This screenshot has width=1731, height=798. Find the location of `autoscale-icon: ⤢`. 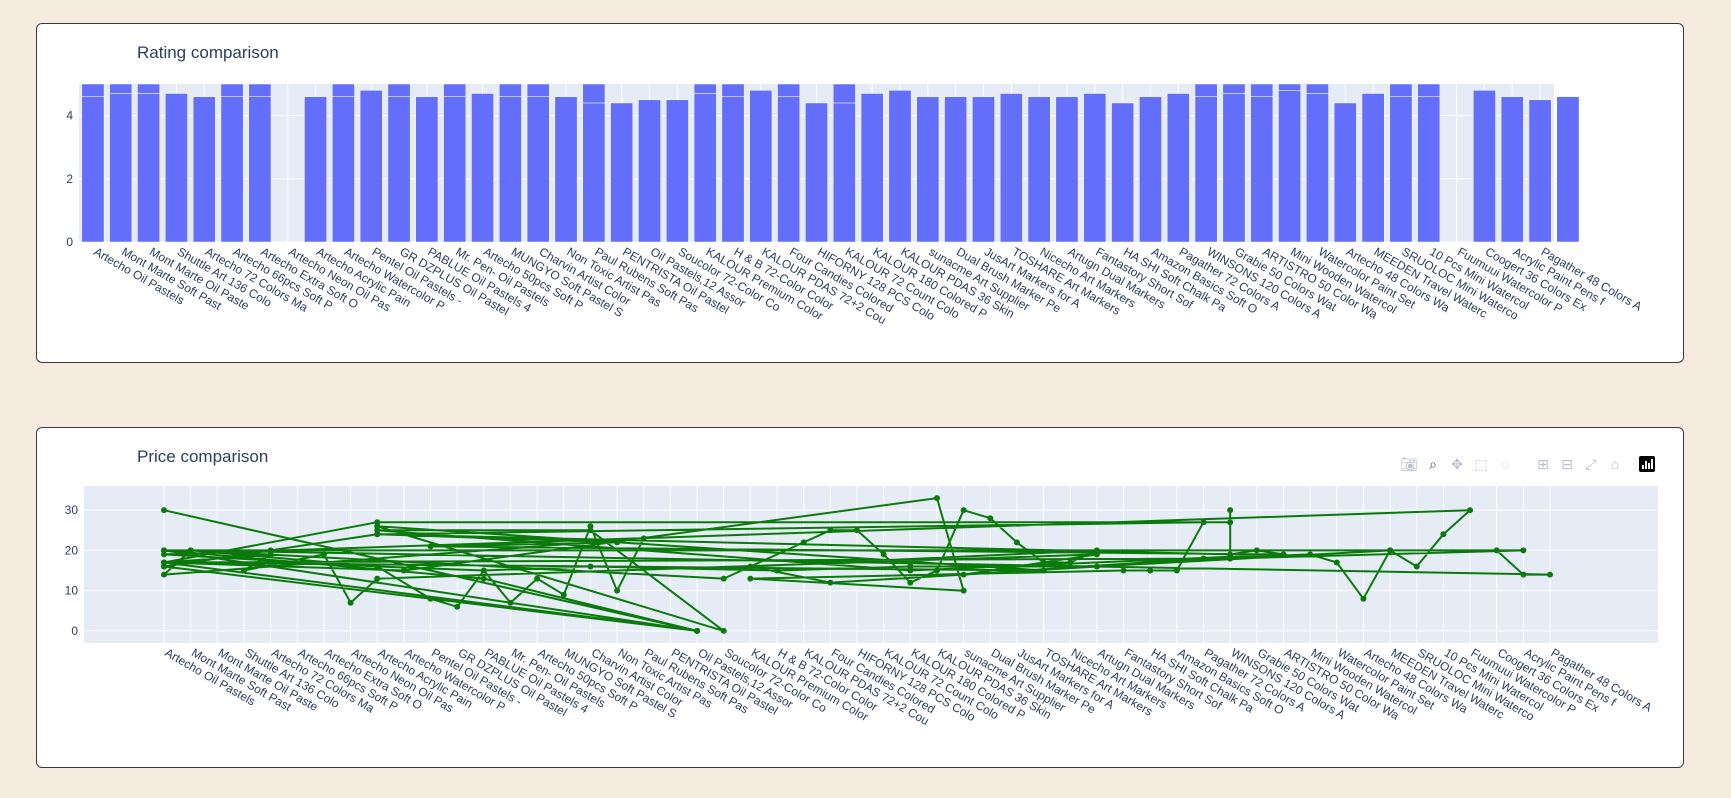

autoscale-icon: ⤢ is located at coordinates (1591, 463).